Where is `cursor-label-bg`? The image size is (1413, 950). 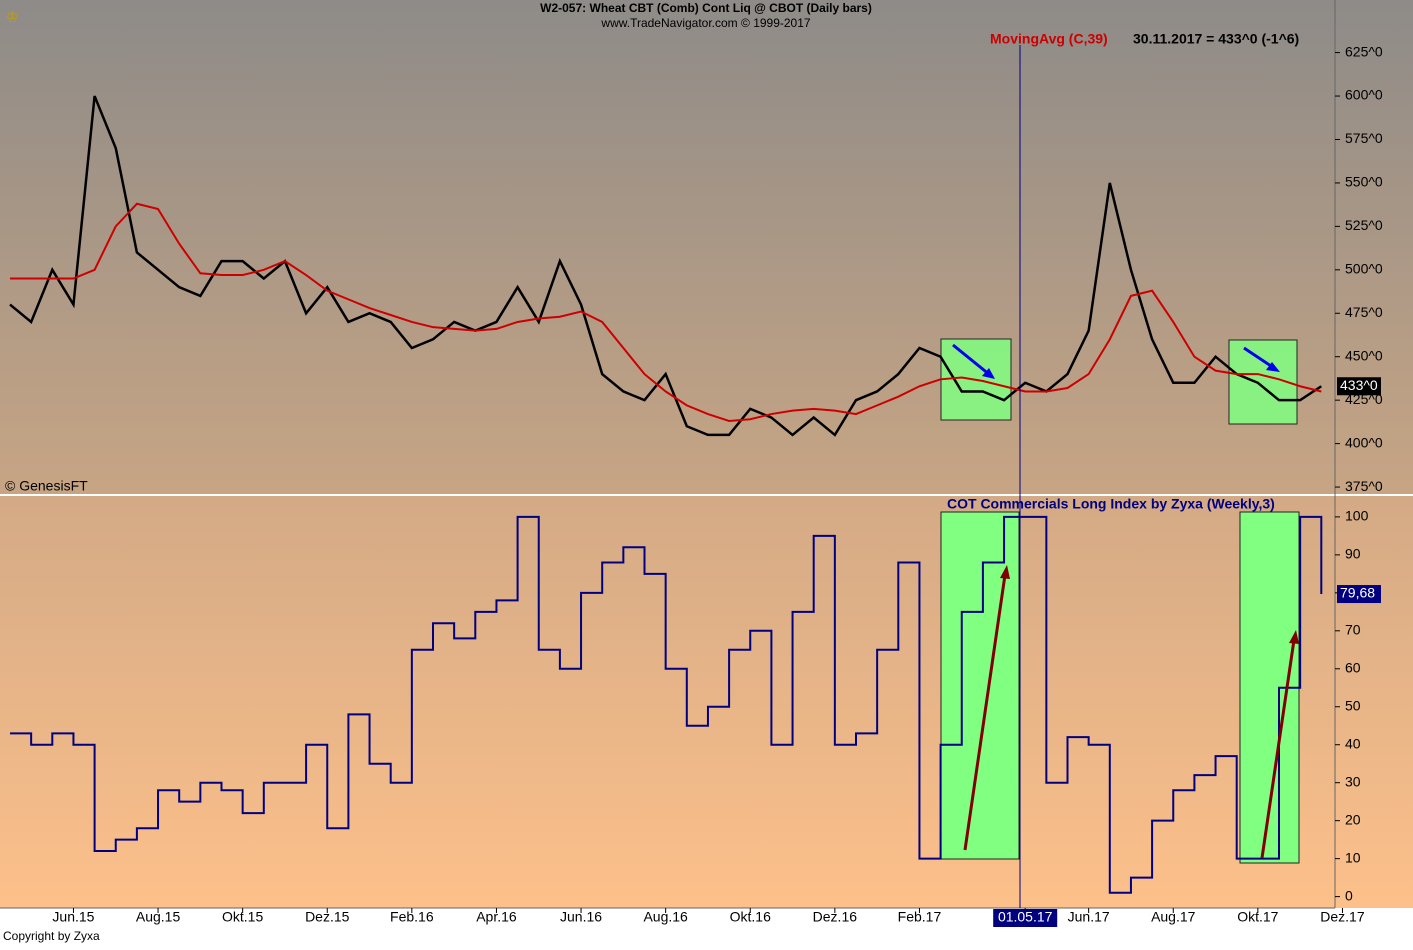
cursor-label-bg is located at coordinates (1025, 918).